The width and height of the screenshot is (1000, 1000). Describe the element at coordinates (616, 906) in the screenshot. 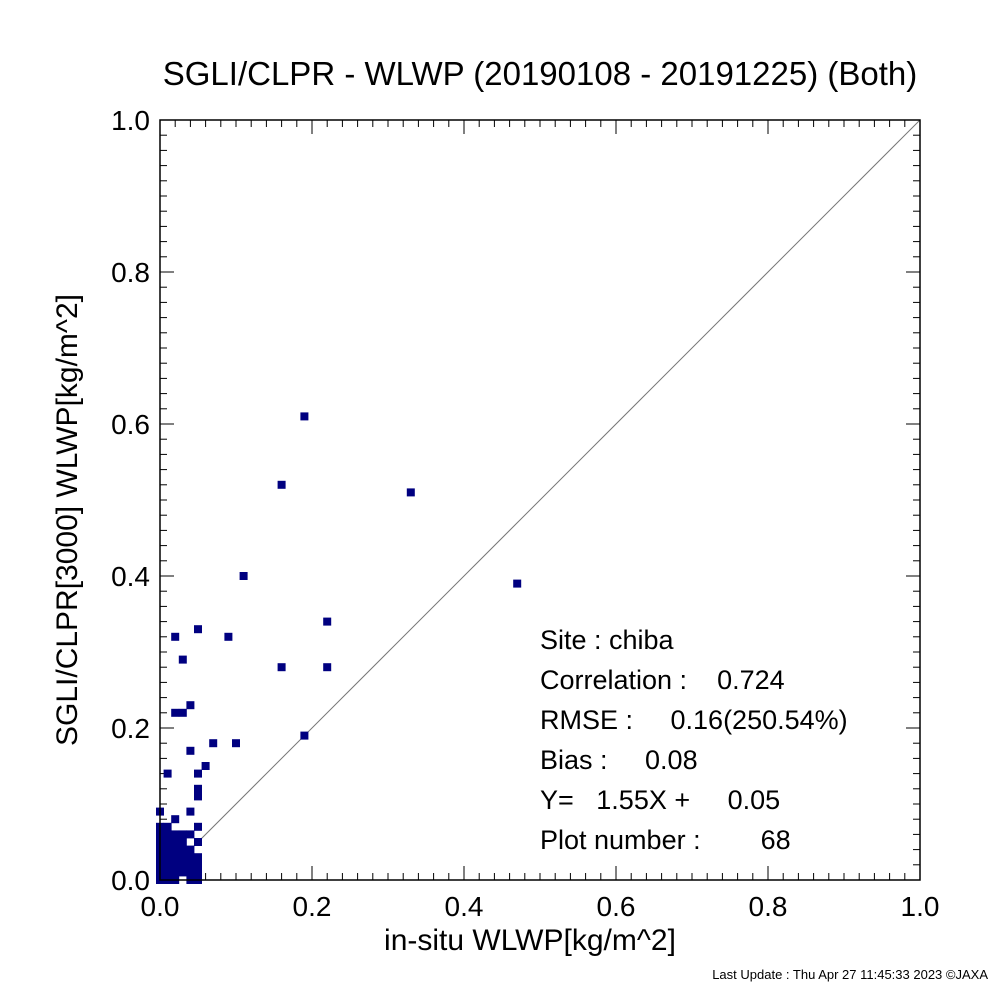

I see `x-tick-label: 0.6` at that location.